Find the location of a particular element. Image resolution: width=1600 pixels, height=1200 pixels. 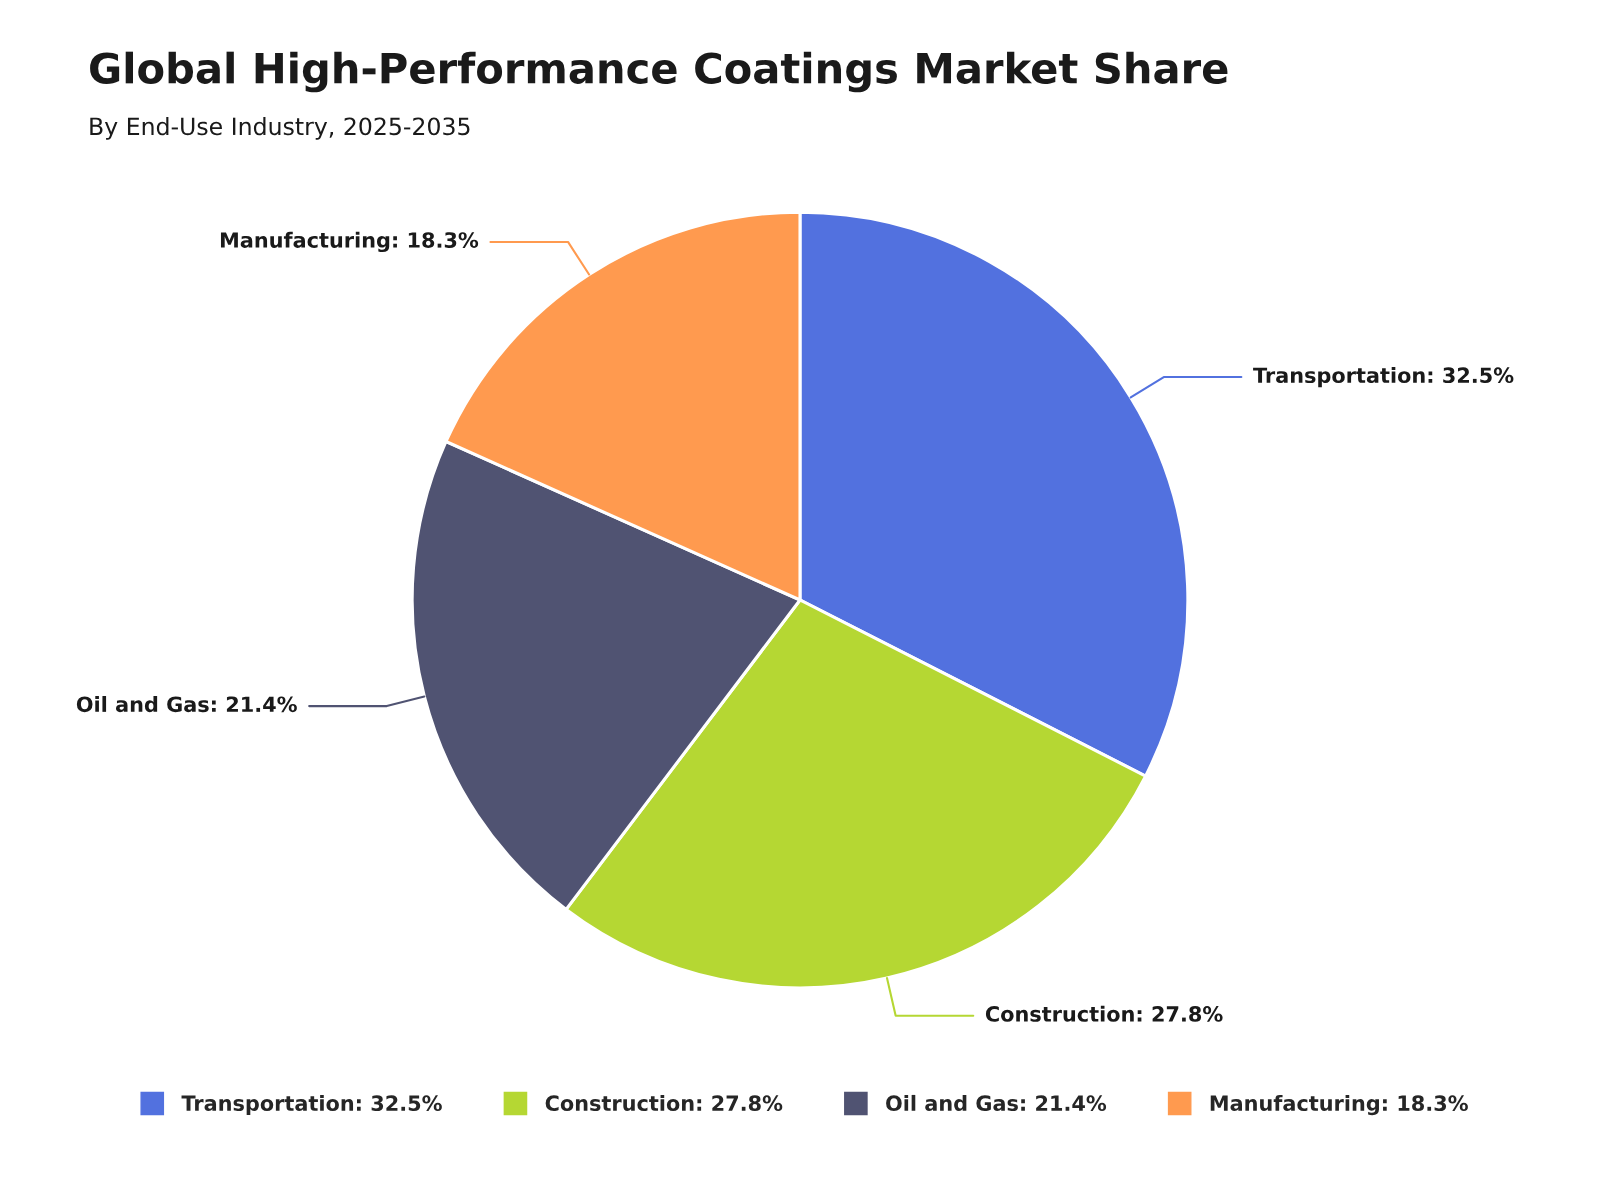

legend-label: Construction: 27.8% is located at coordinates (664, 1103).